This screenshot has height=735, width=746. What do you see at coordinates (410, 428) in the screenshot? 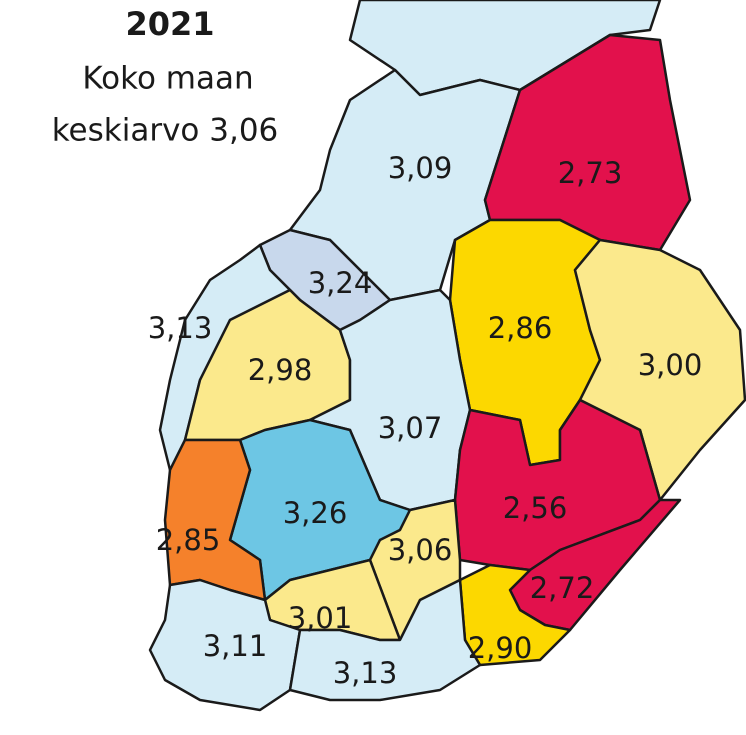
I see `region-label: 3,07` at bounding box center [410, 428].